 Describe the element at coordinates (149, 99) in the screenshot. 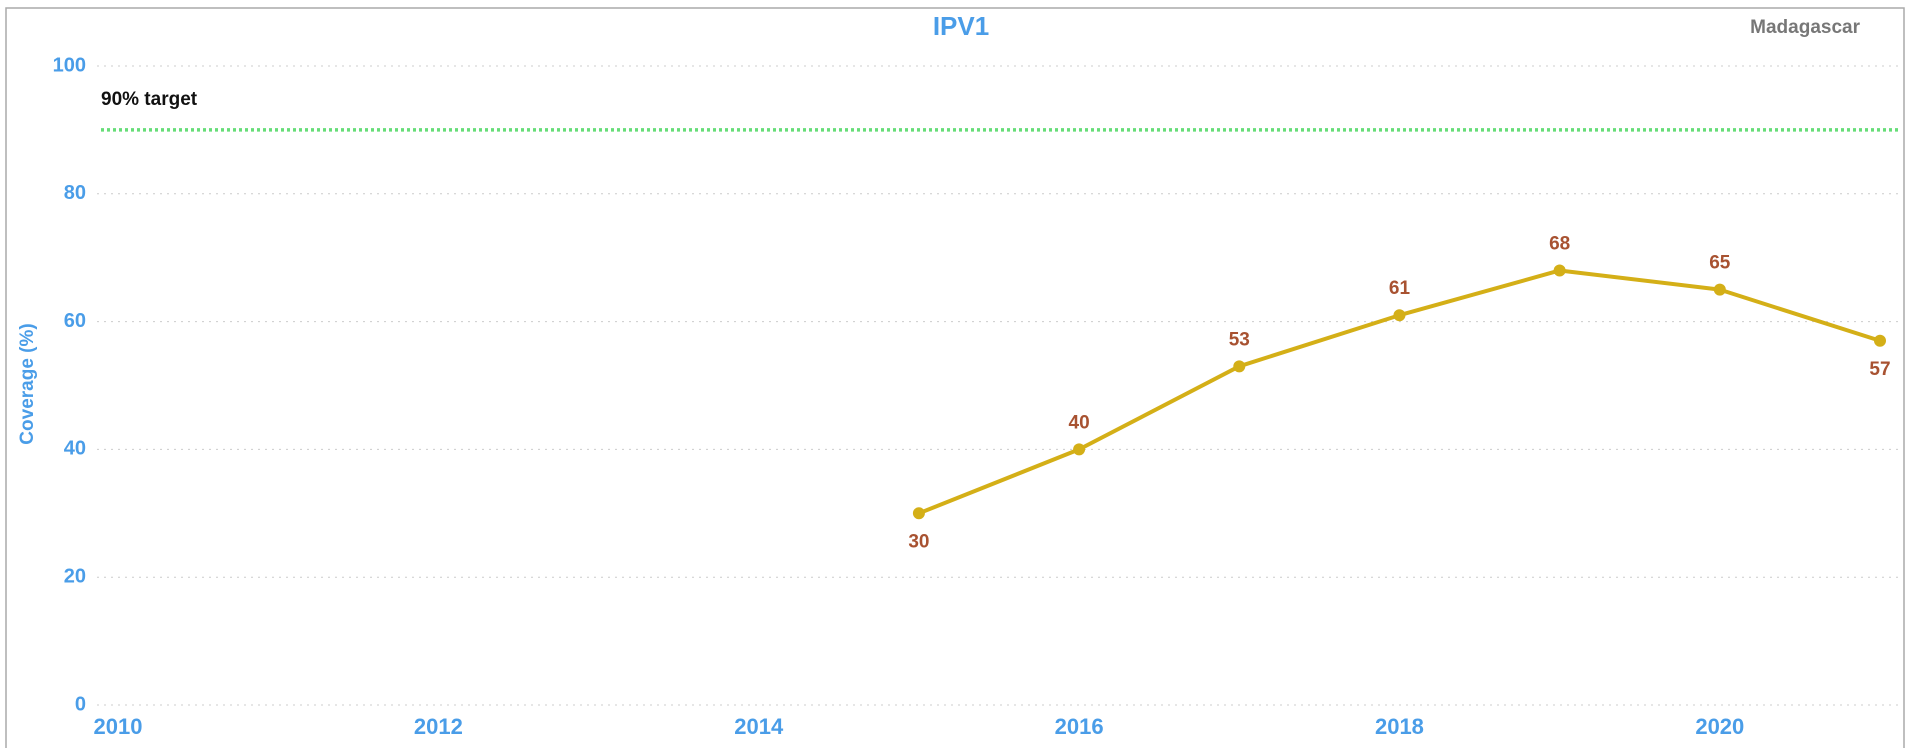

I see `target-label: 90% target` at that location.